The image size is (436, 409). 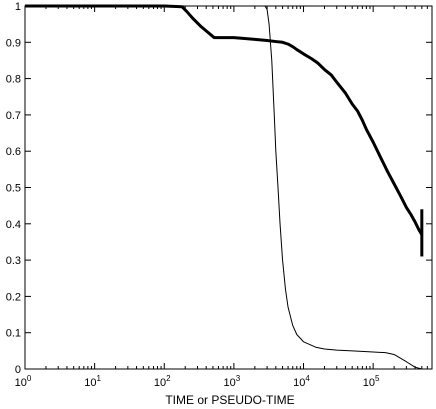 I want to click on x-tick-label: 10⁵, so click(x=371, y=381).